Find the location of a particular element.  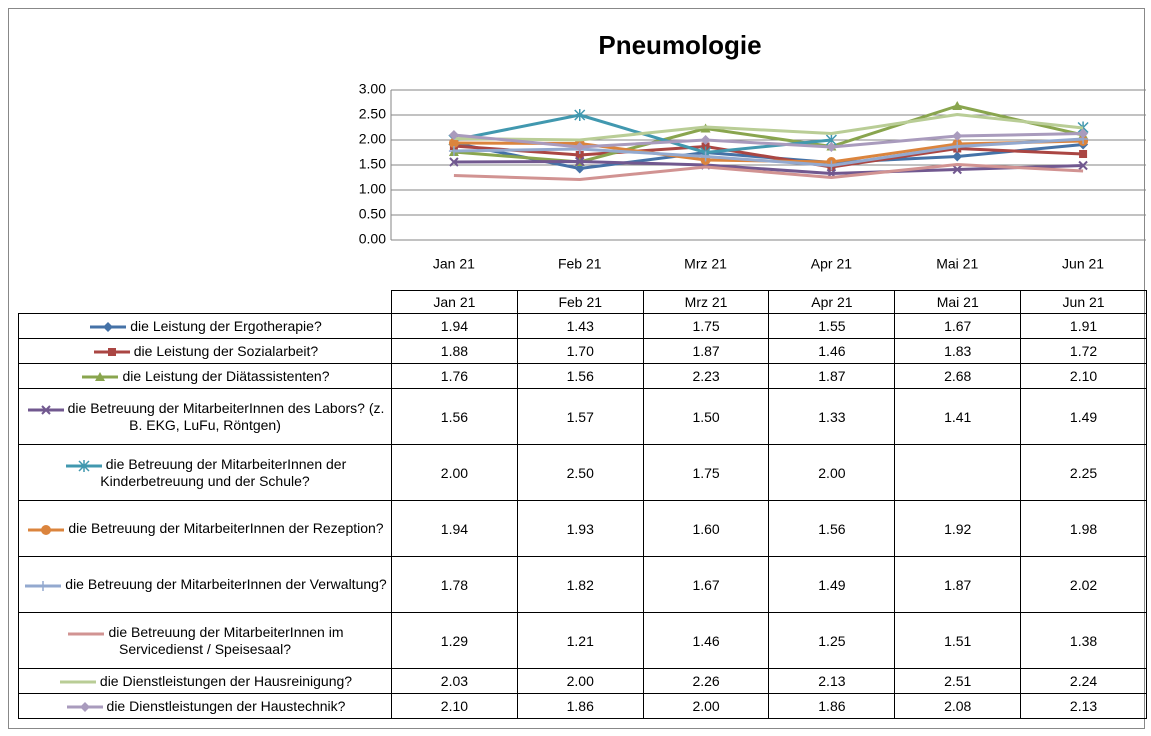

value-cell: 2.10 is located at coordinates (1083, 376).